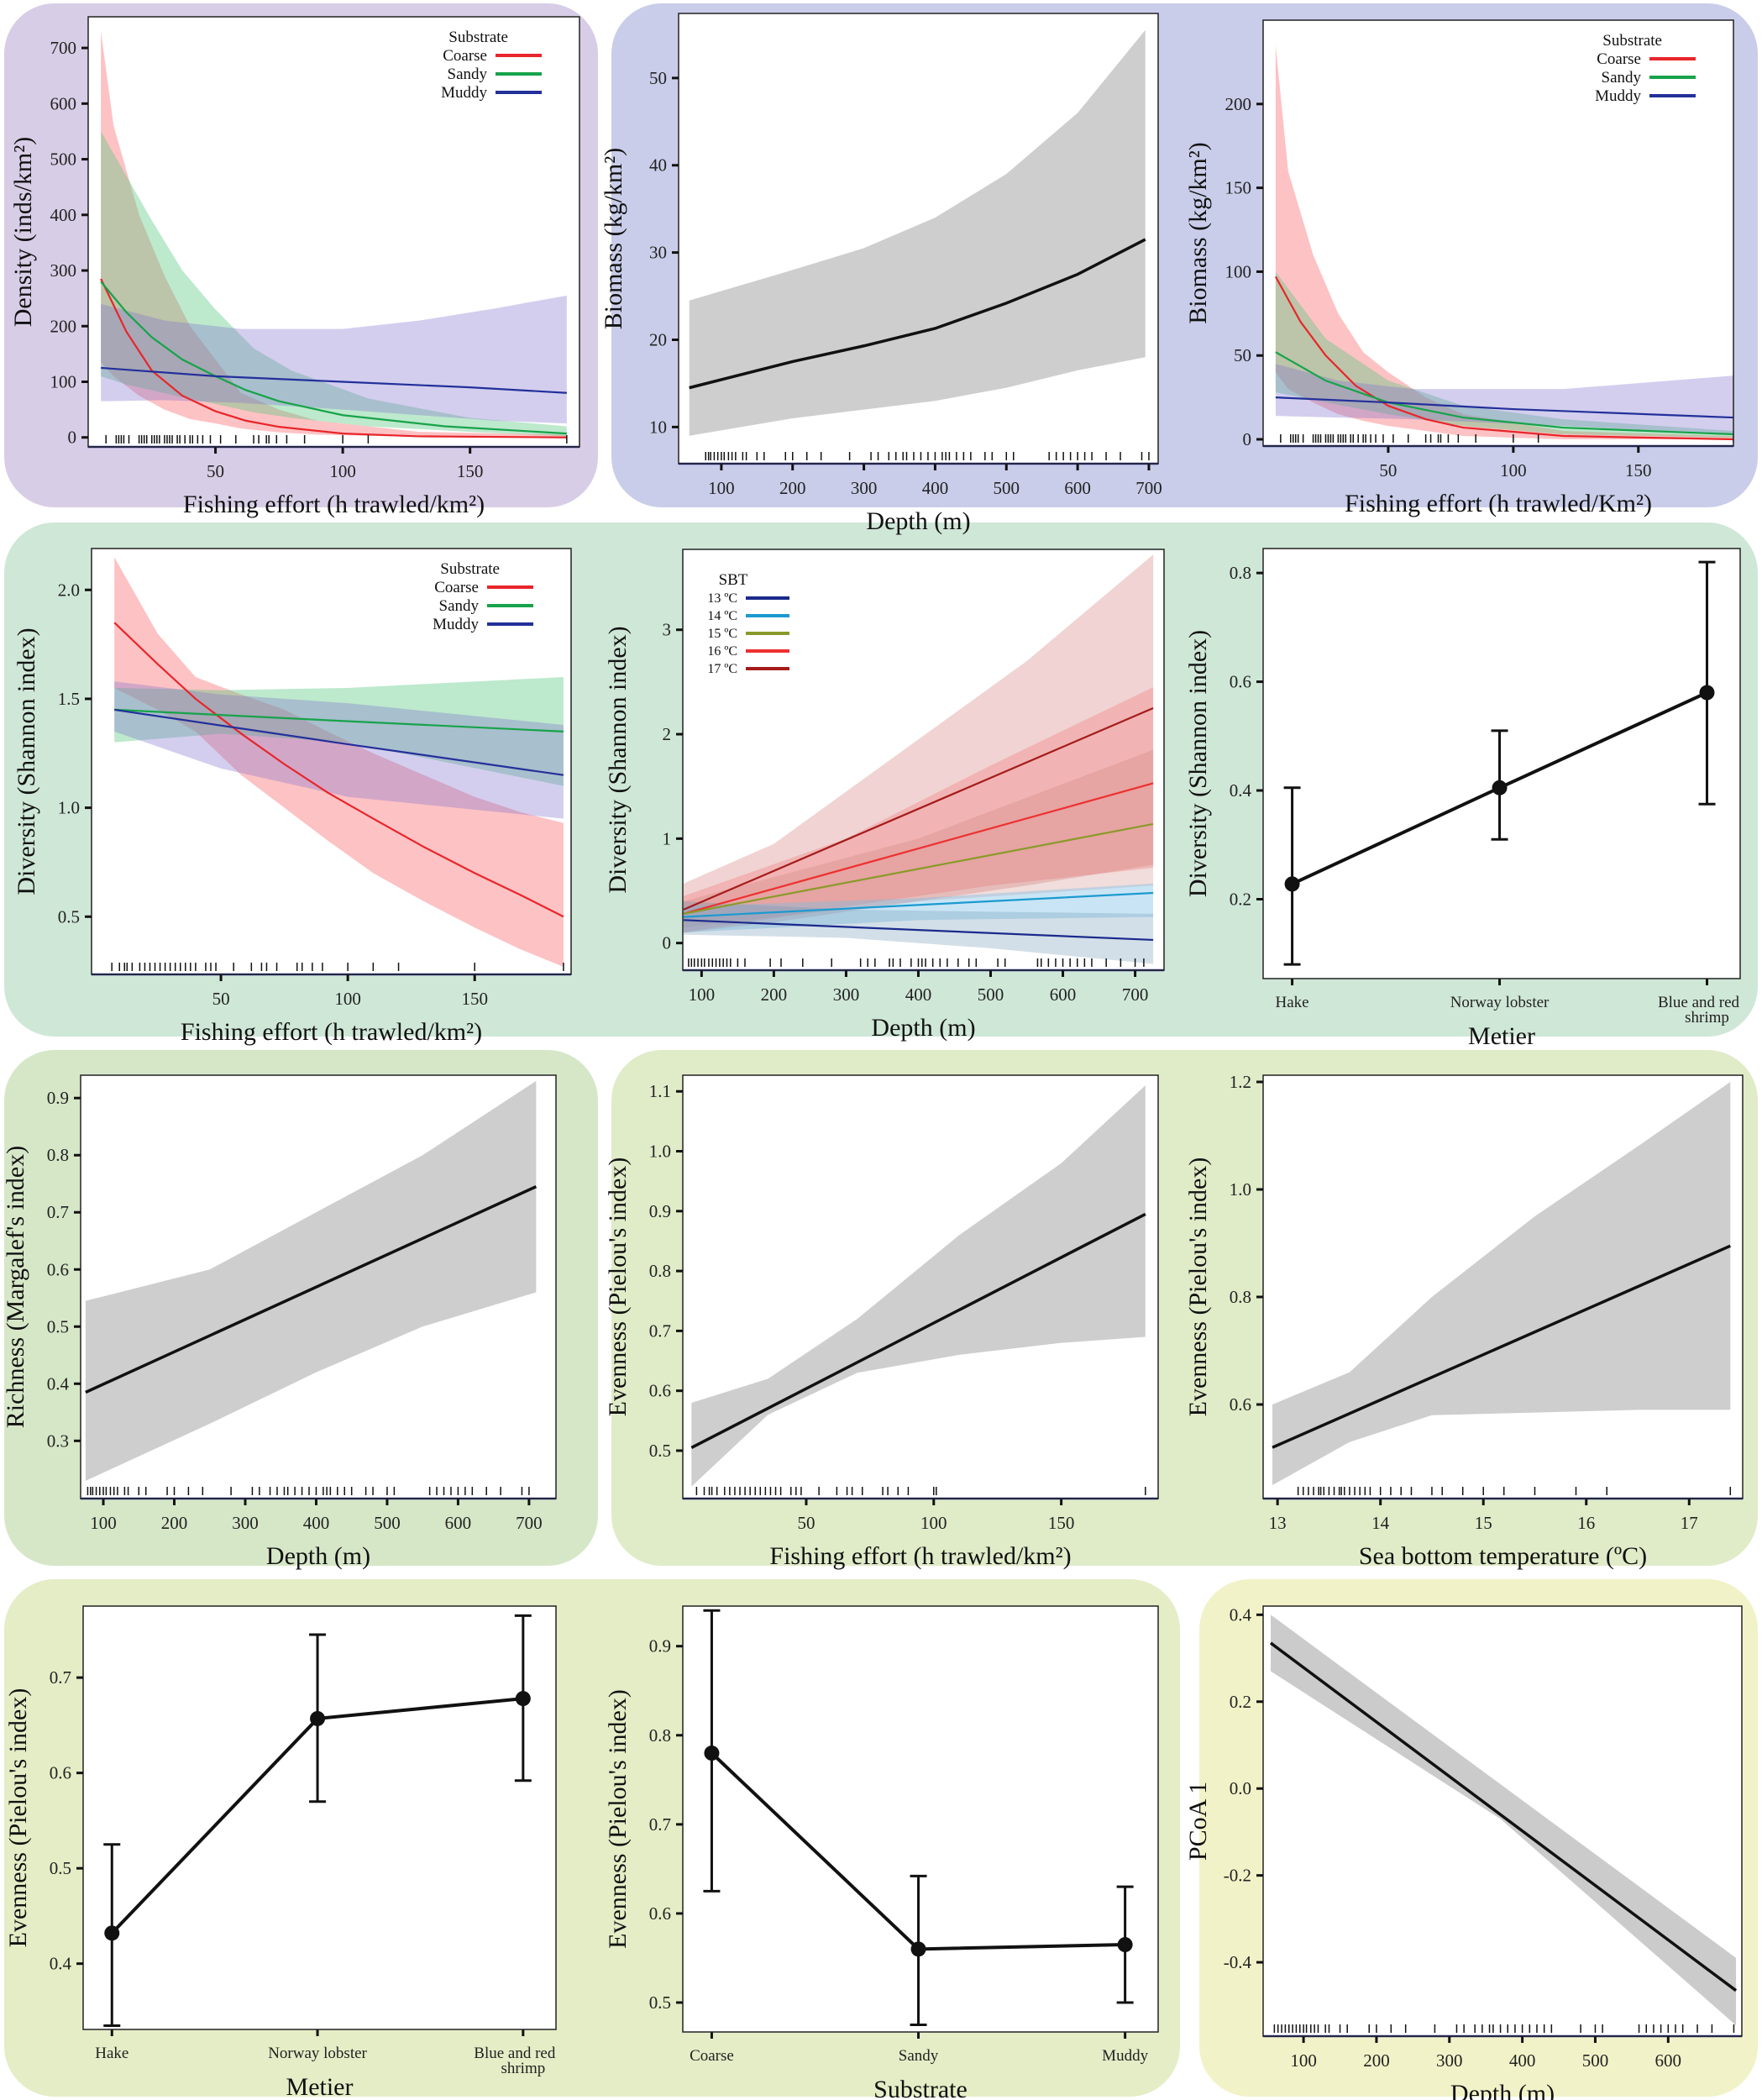  I want to click on x-tick-label: 14, so click(1380, 1523).